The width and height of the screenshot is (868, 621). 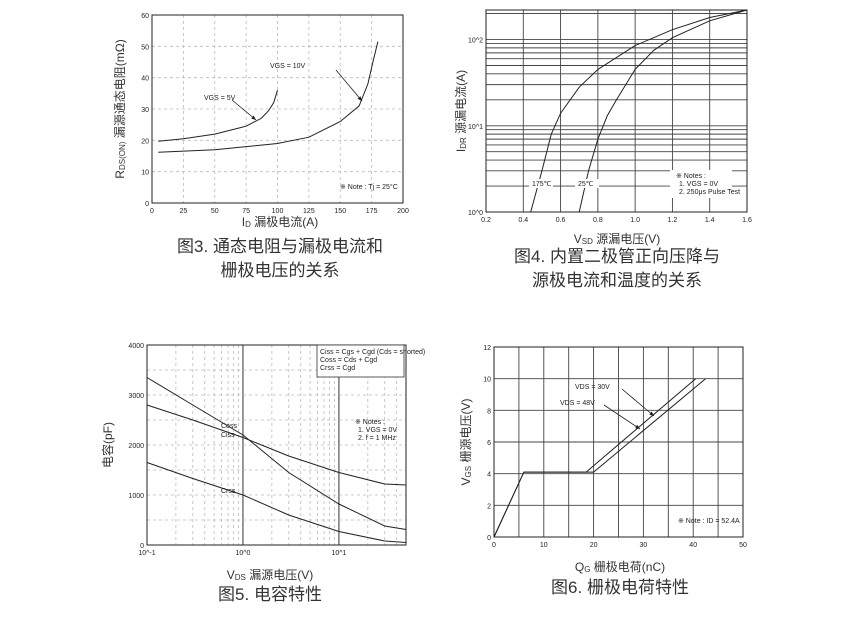 What do you see at coordinates (280, 222) in the screenshot?
I see `x-axis-label: ID 漏极电流(A)` at bounding box center [280, 222].